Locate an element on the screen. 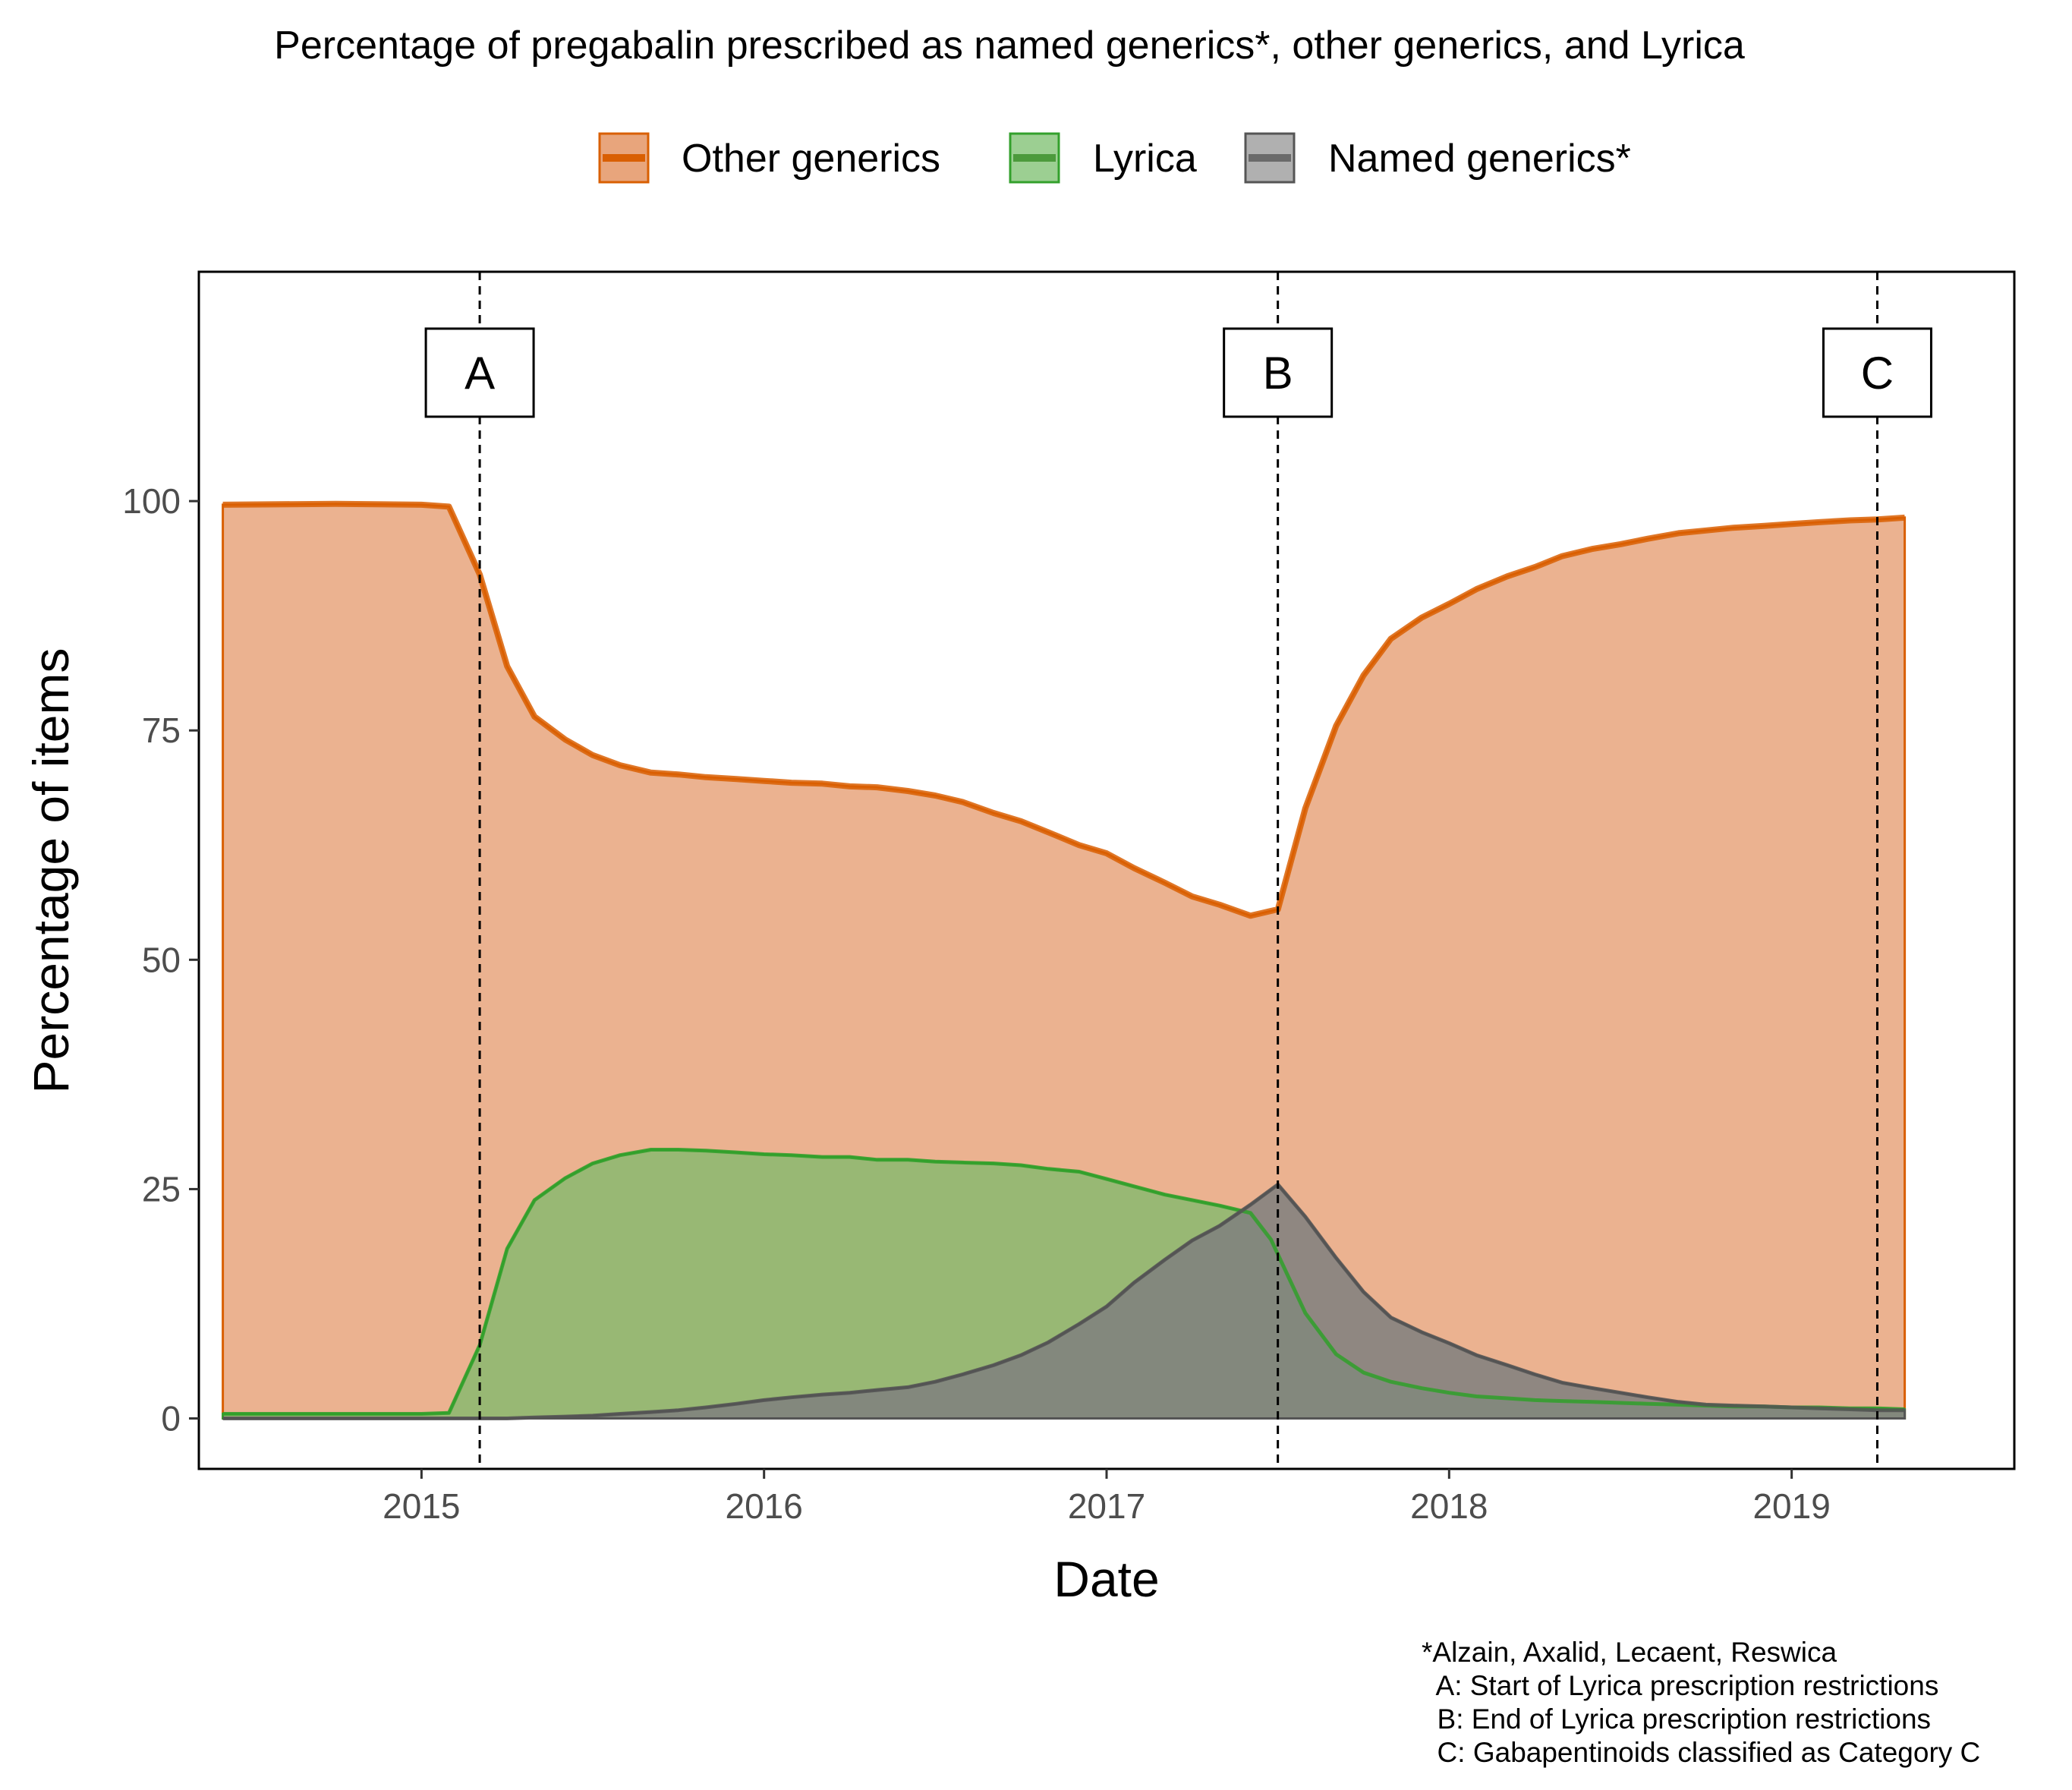 The width and height of the screenshot is (2072, 1790). x-axis-label: Date is located at coordinates (1106, 1579).